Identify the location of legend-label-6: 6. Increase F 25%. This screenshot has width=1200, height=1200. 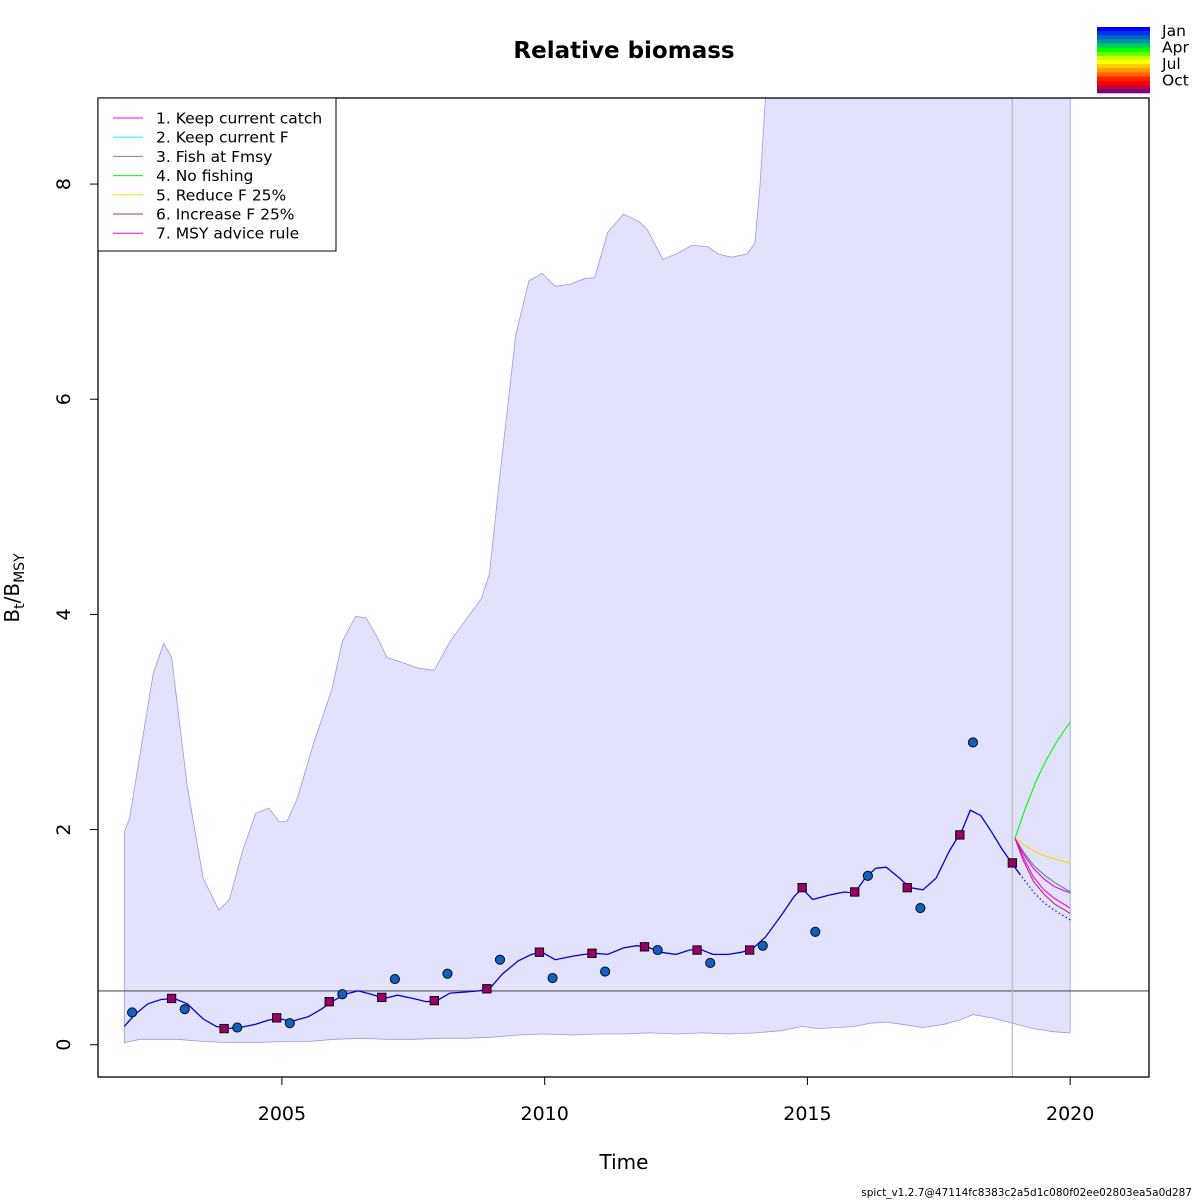
(225, 215).